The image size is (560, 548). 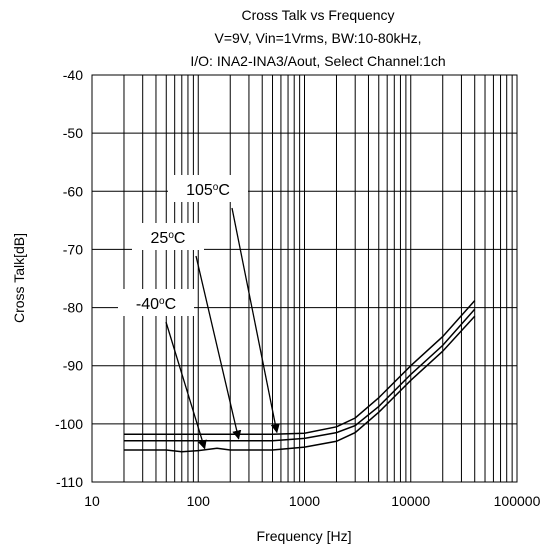 I want to click on chart-title-line-3: I/O: INA2-INA3/Aout, Select Channel:1ch, so click(x=317, y=61).